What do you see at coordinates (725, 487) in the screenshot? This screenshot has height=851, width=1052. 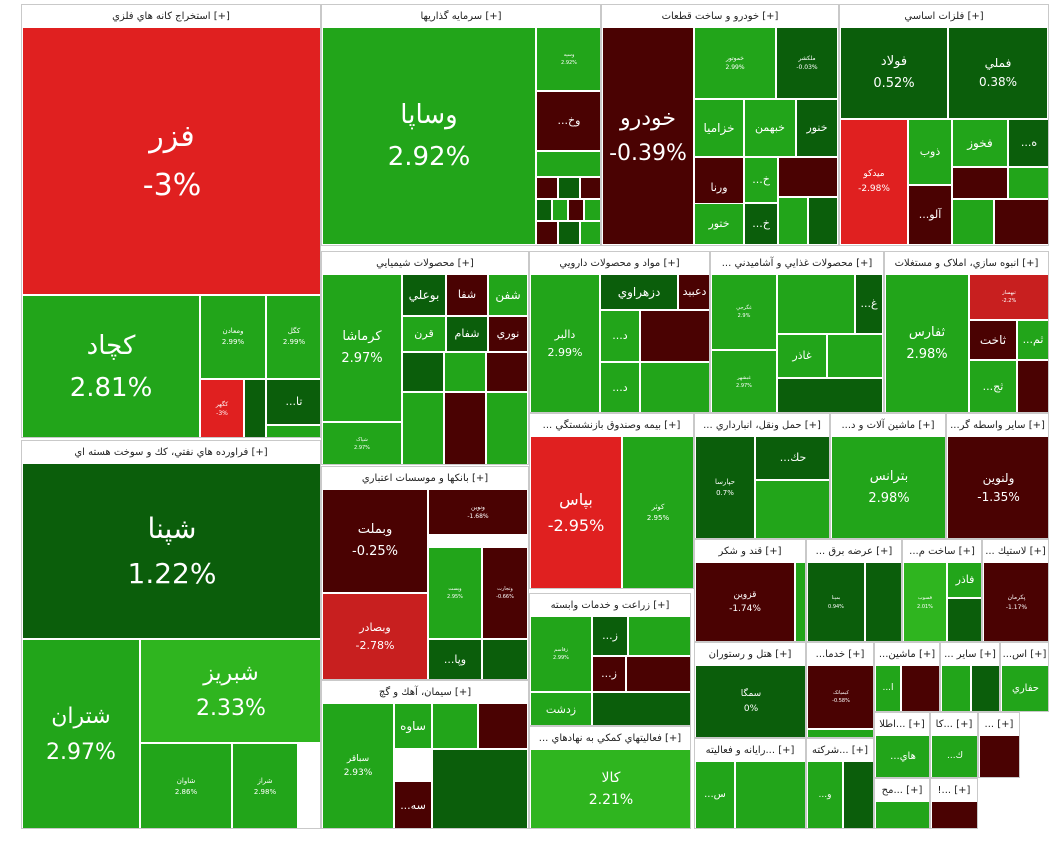 I see `treemap-tile: حپارسا 0.7%` at bounding box center [725, 487].